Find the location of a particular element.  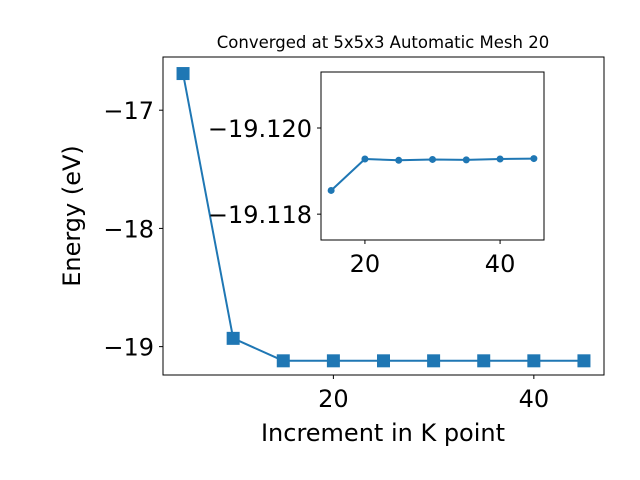

inset-x-tick-label: 20 is located at coordinates (365, 264).